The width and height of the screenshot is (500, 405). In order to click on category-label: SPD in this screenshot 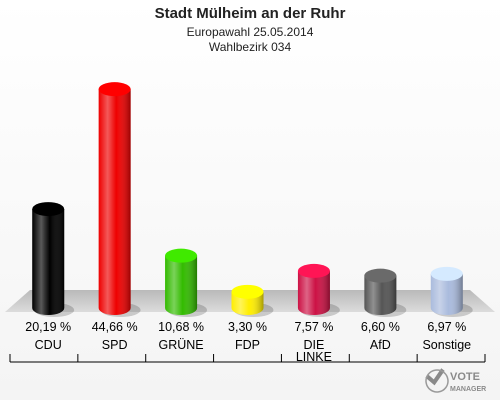, I will do `click(115, 345)`.